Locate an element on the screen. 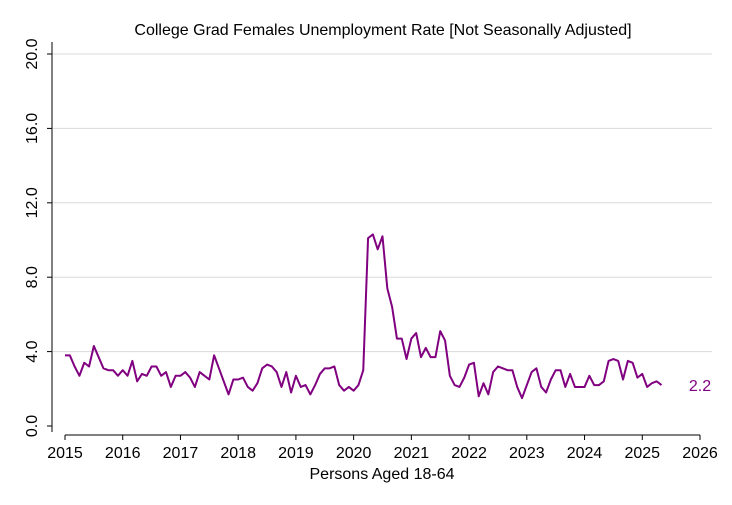 This screenshot has height=505, width=732. x-tick-label: 2022 is located at coordinates (469, 453).